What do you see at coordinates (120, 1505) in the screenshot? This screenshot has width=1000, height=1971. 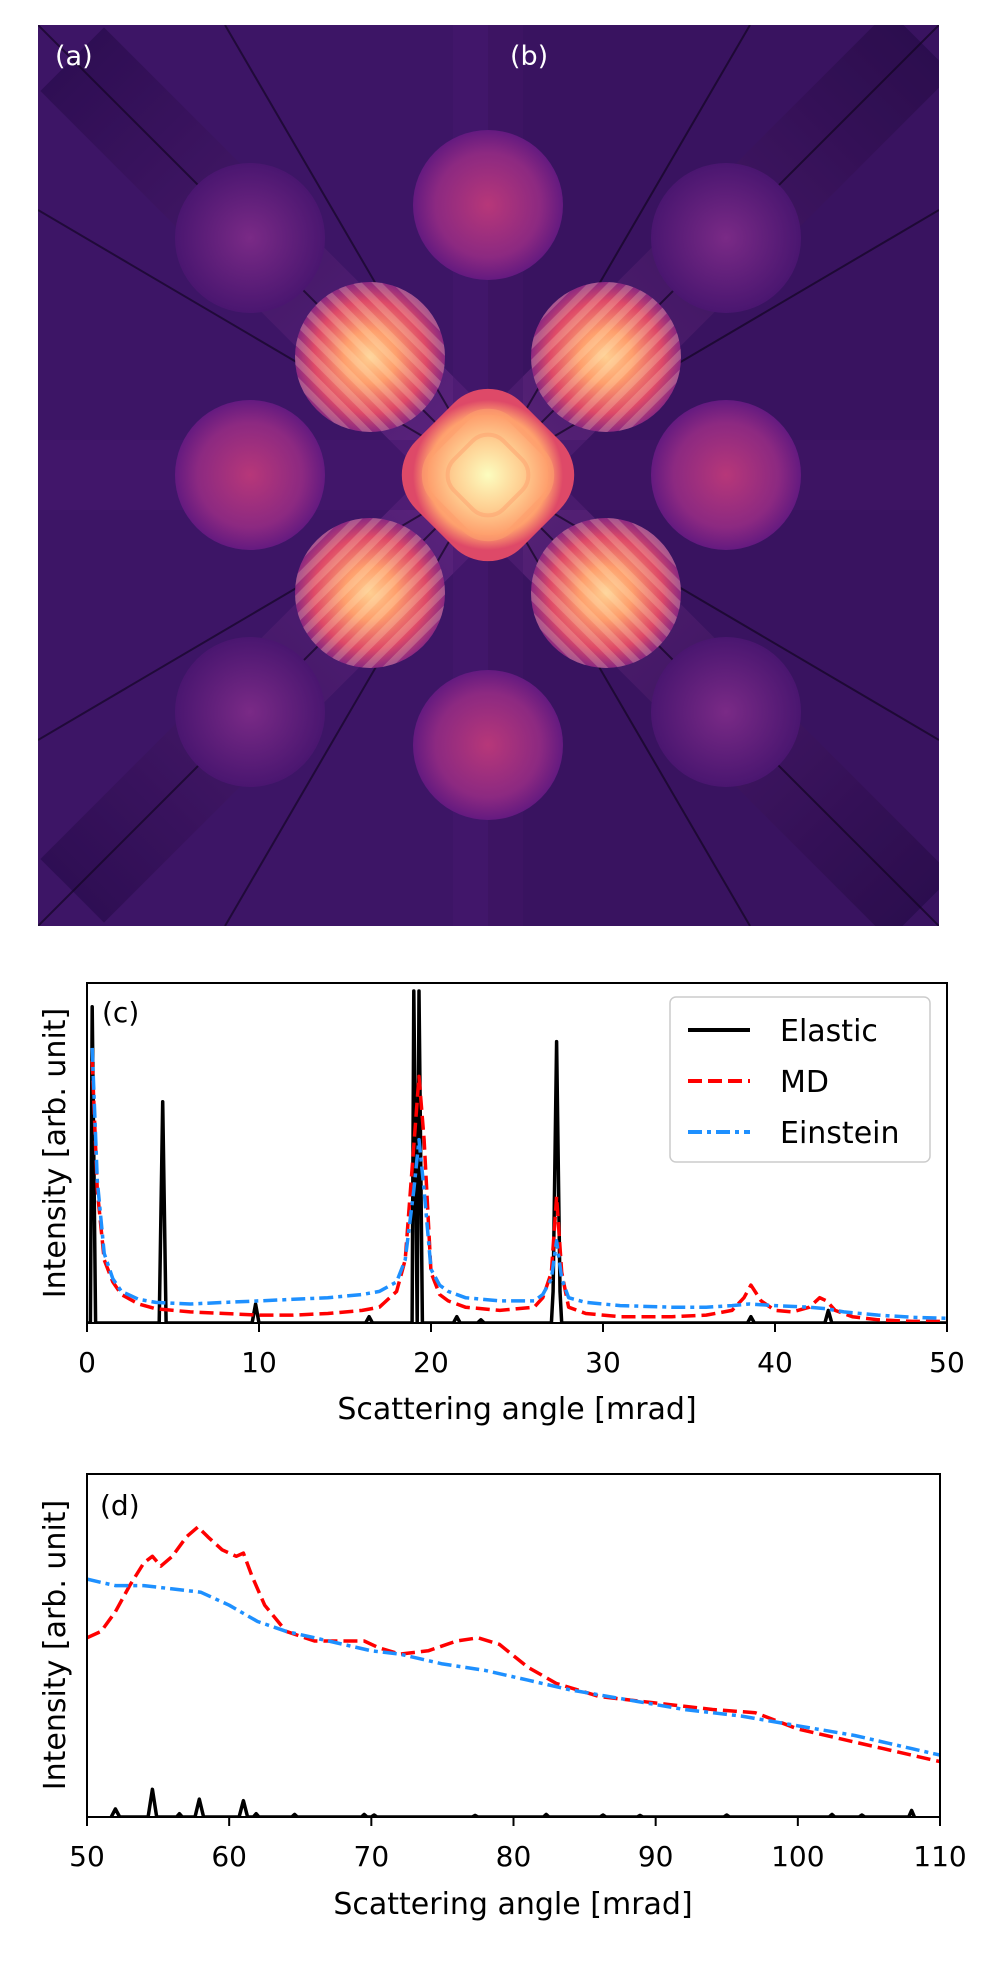 I see `panel-d-label: (d)` at bounding box center [120, 1505].